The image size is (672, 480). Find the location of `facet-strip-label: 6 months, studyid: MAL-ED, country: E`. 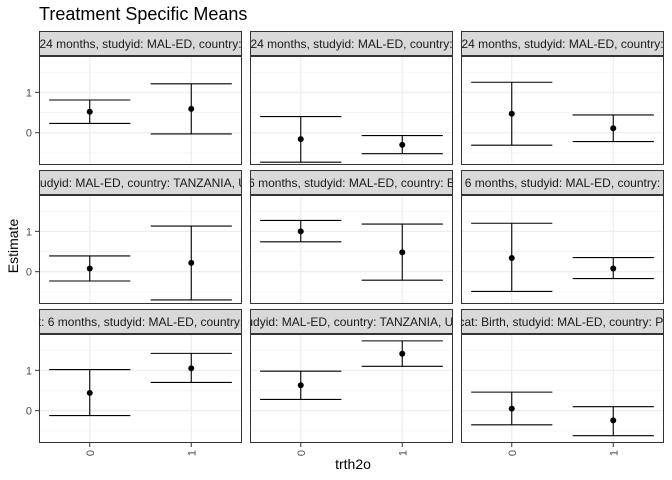

facet-strip-label: 6 months, studyid: MAL-ED, country: E is located at coordinates (351, 183).